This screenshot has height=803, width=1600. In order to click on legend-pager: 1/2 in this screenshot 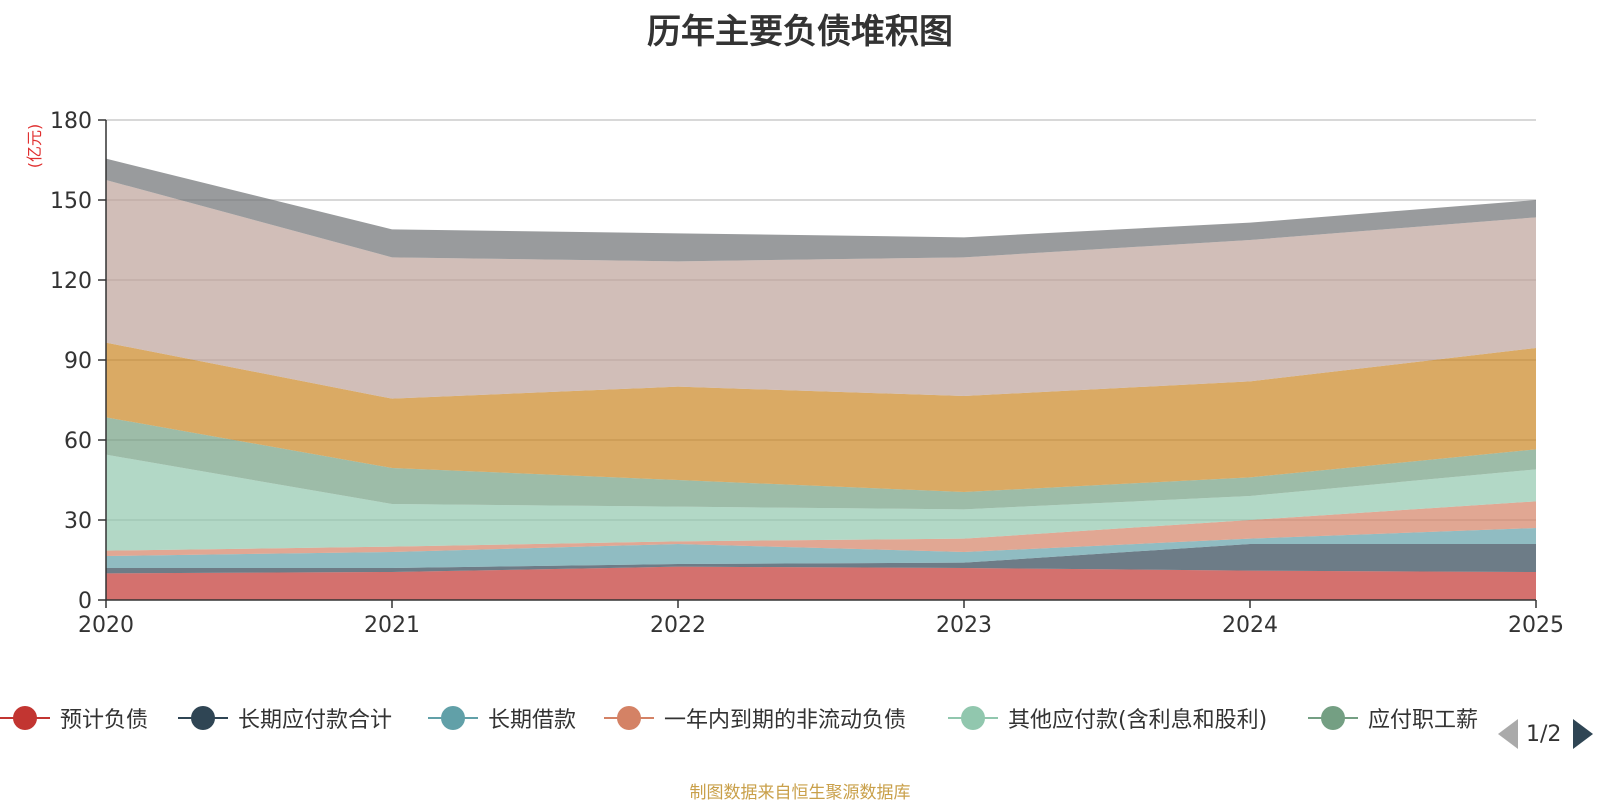, I will do `click(1546, 734)`.